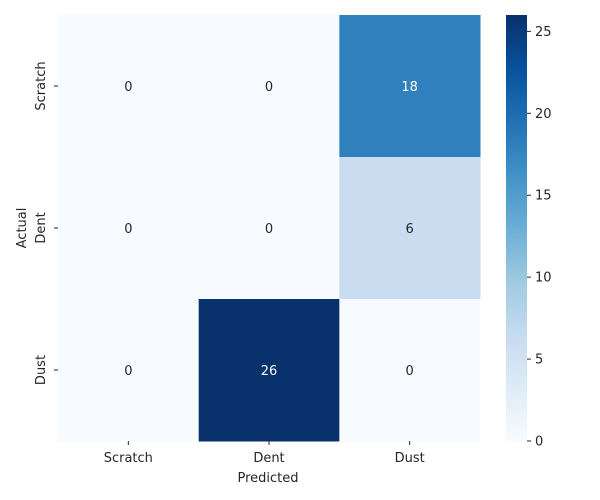 This screenshot has width=600, height=500. Describe the element at coordinates (22, 228) in the screenshot. I see `y-axis-label: Actual` at that location.